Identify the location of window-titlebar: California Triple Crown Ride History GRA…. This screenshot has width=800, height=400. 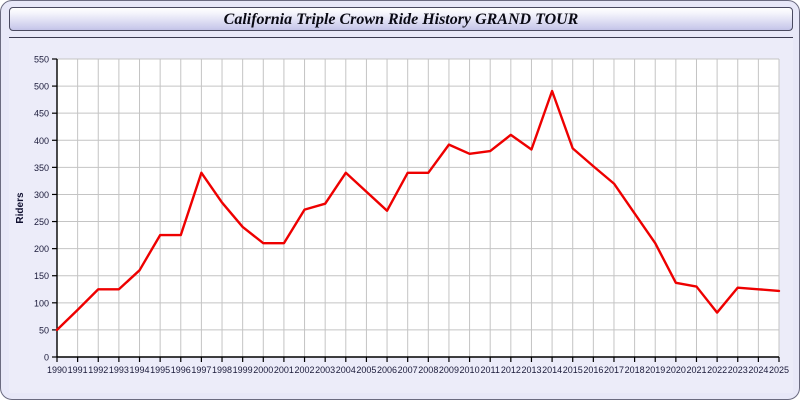
(401, 19).